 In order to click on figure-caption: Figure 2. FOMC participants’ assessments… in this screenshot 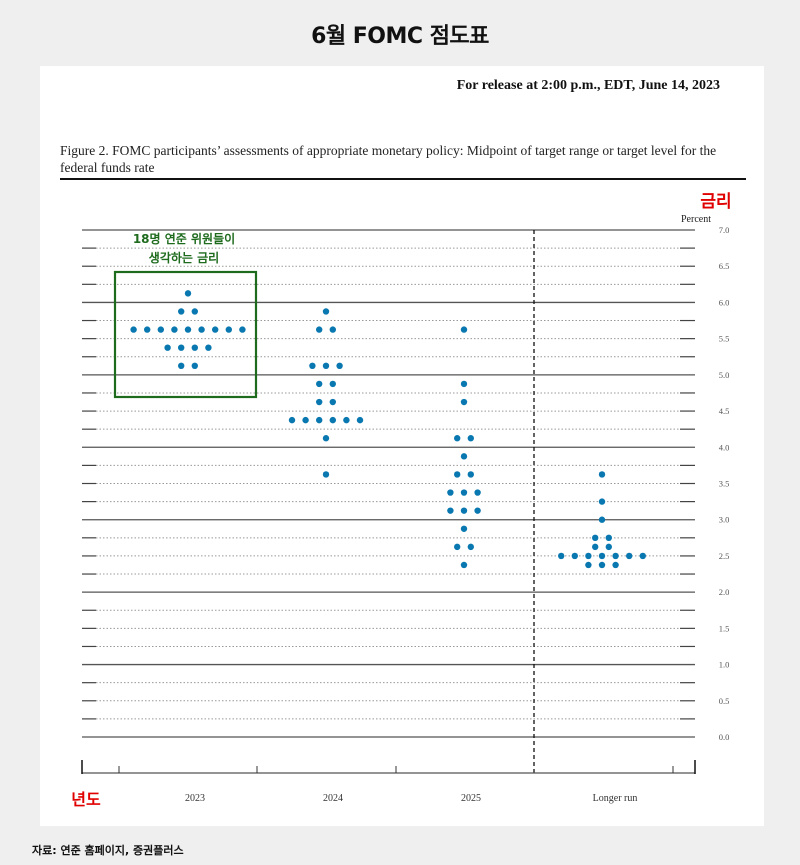, I will do `click(388, 159)`.